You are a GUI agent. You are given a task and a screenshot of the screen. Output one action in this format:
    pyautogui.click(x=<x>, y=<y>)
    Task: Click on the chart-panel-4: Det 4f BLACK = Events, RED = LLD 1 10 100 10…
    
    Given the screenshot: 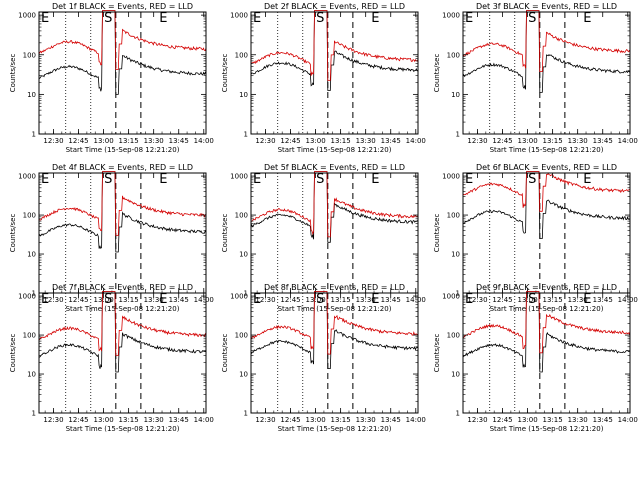 What is the action you would take?
    pyautogui.click(x=111, y=238)
    